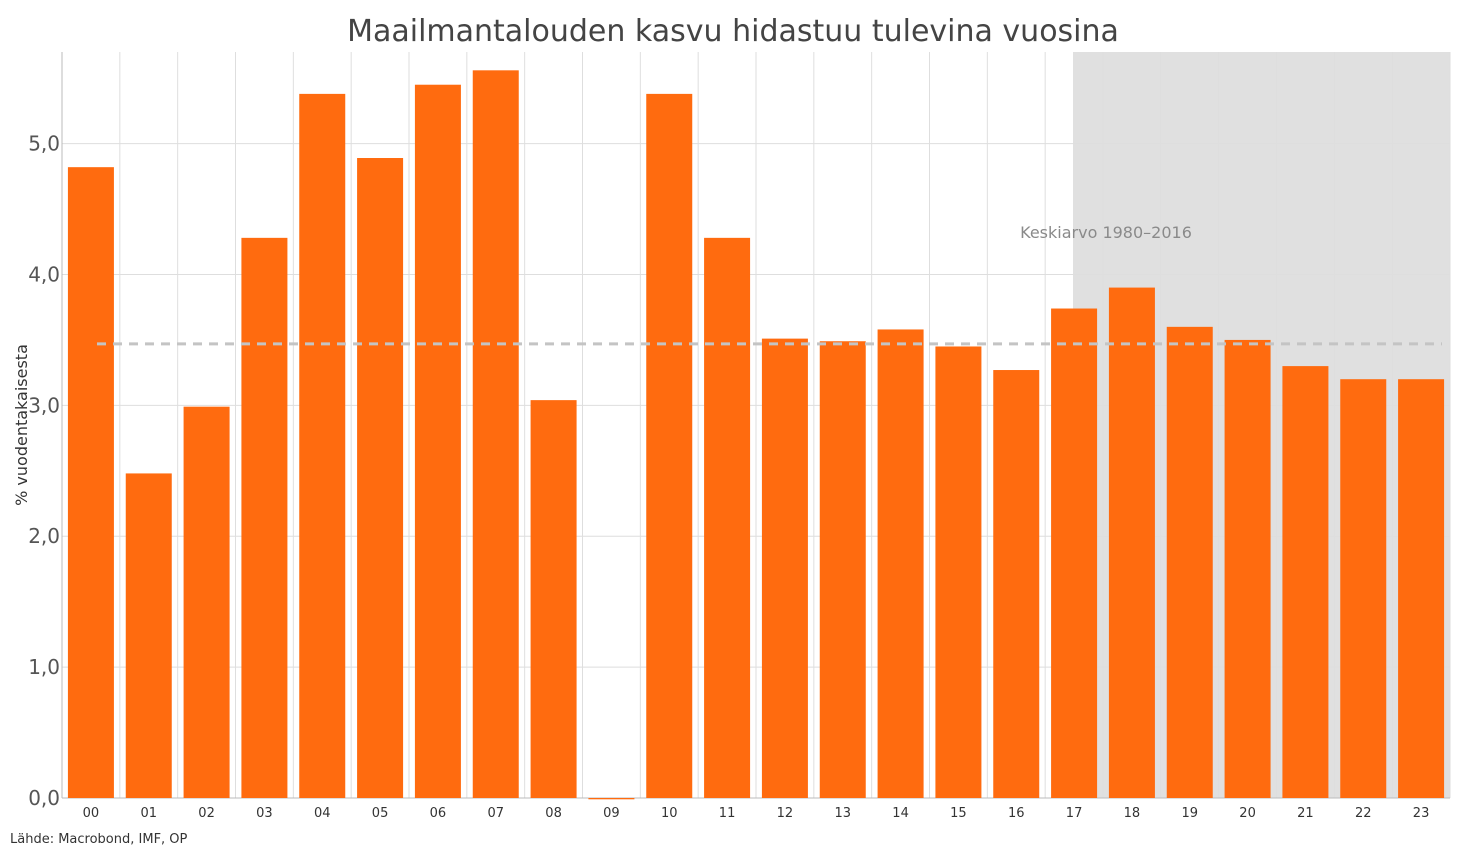 Image resolution: width=1467 pixels, height=857 pixels. What do you see at coordinates (44, 536) in the screenshot?
I see `y-tick-label: 2,0` at bounding box center [44, 536].